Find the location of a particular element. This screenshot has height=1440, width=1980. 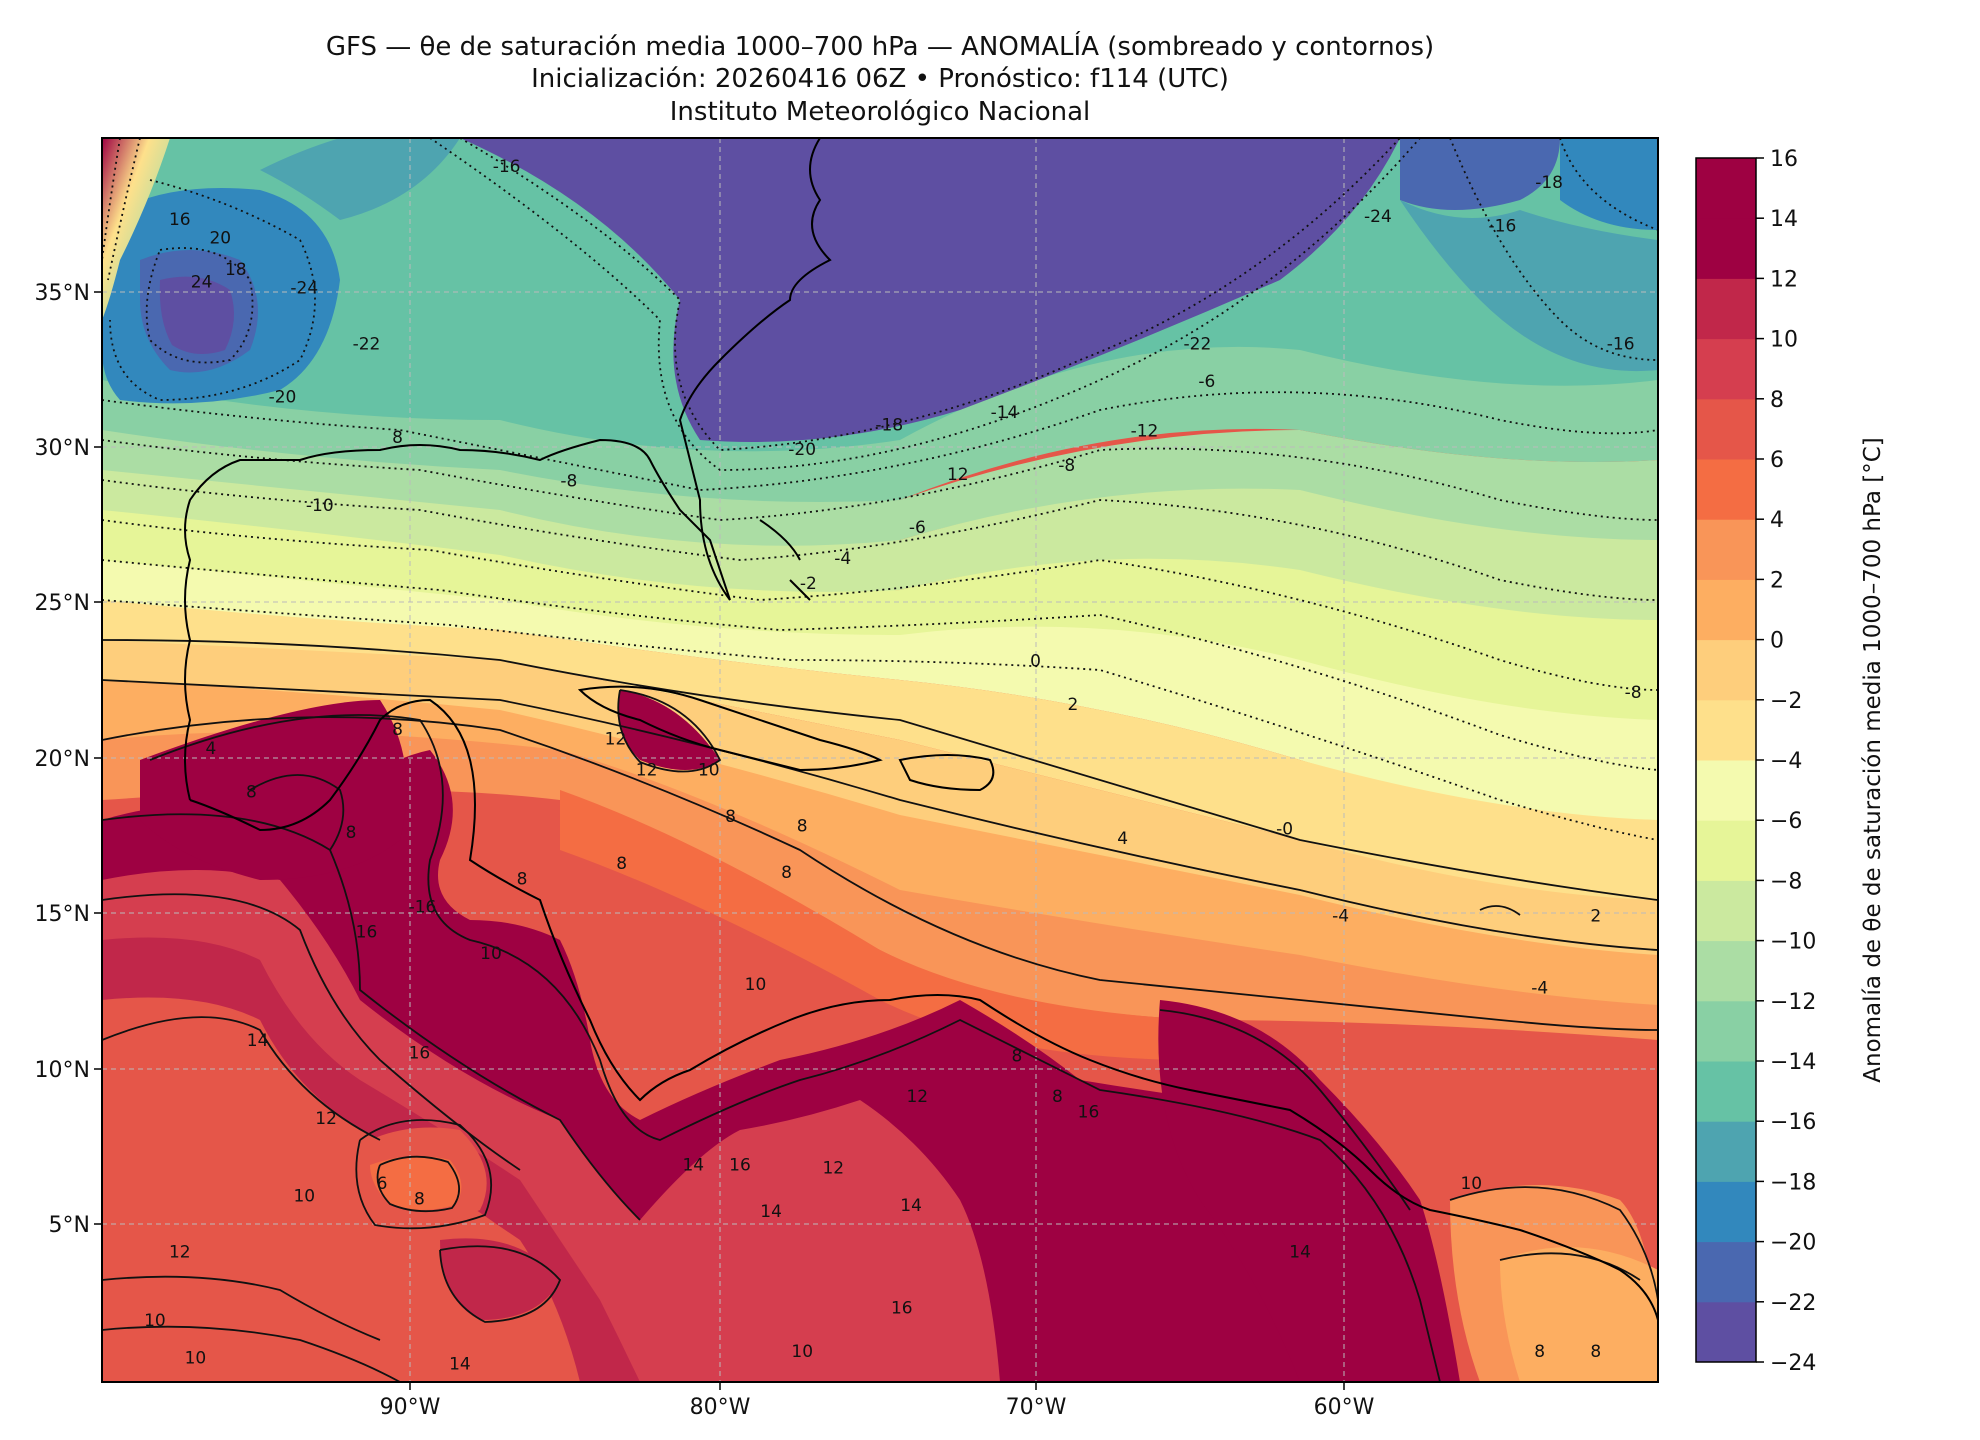

band-coldest is located at coordinates (930, 290).